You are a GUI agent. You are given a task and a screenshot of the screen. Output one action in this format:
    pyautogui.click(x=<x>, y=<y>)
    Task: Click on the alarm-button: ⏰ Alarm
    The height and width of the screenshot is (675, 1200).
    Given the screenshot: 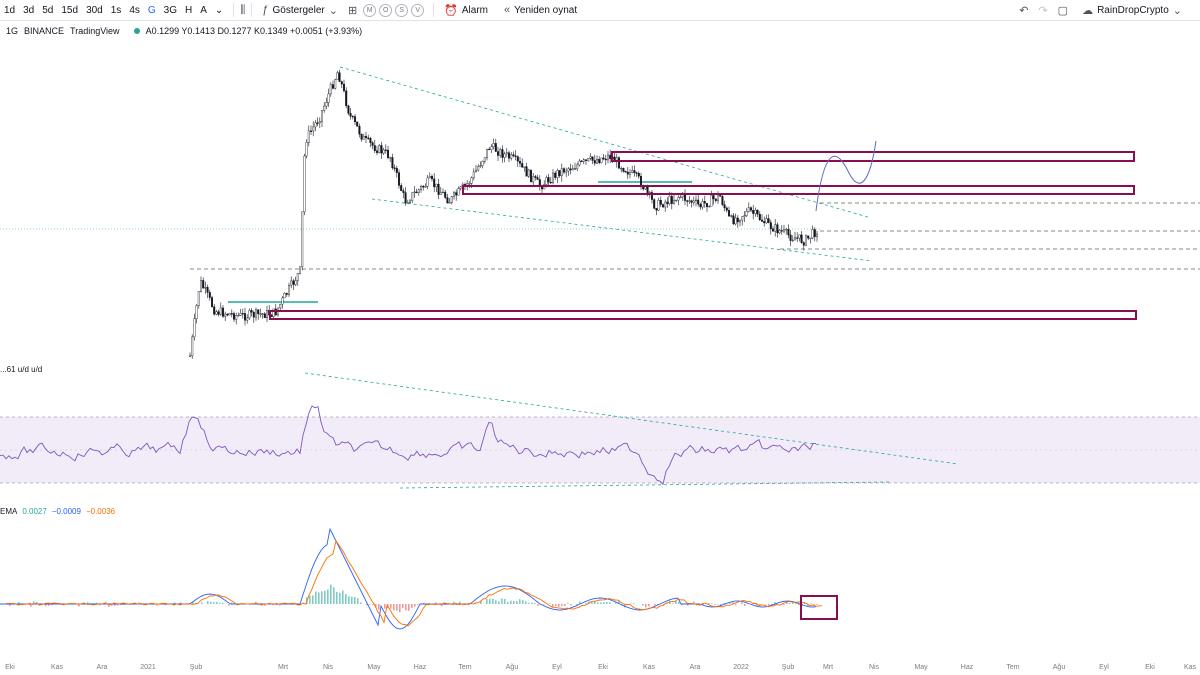 What is the action you would take?
    pyautogui.click(x=466, y=10)
    